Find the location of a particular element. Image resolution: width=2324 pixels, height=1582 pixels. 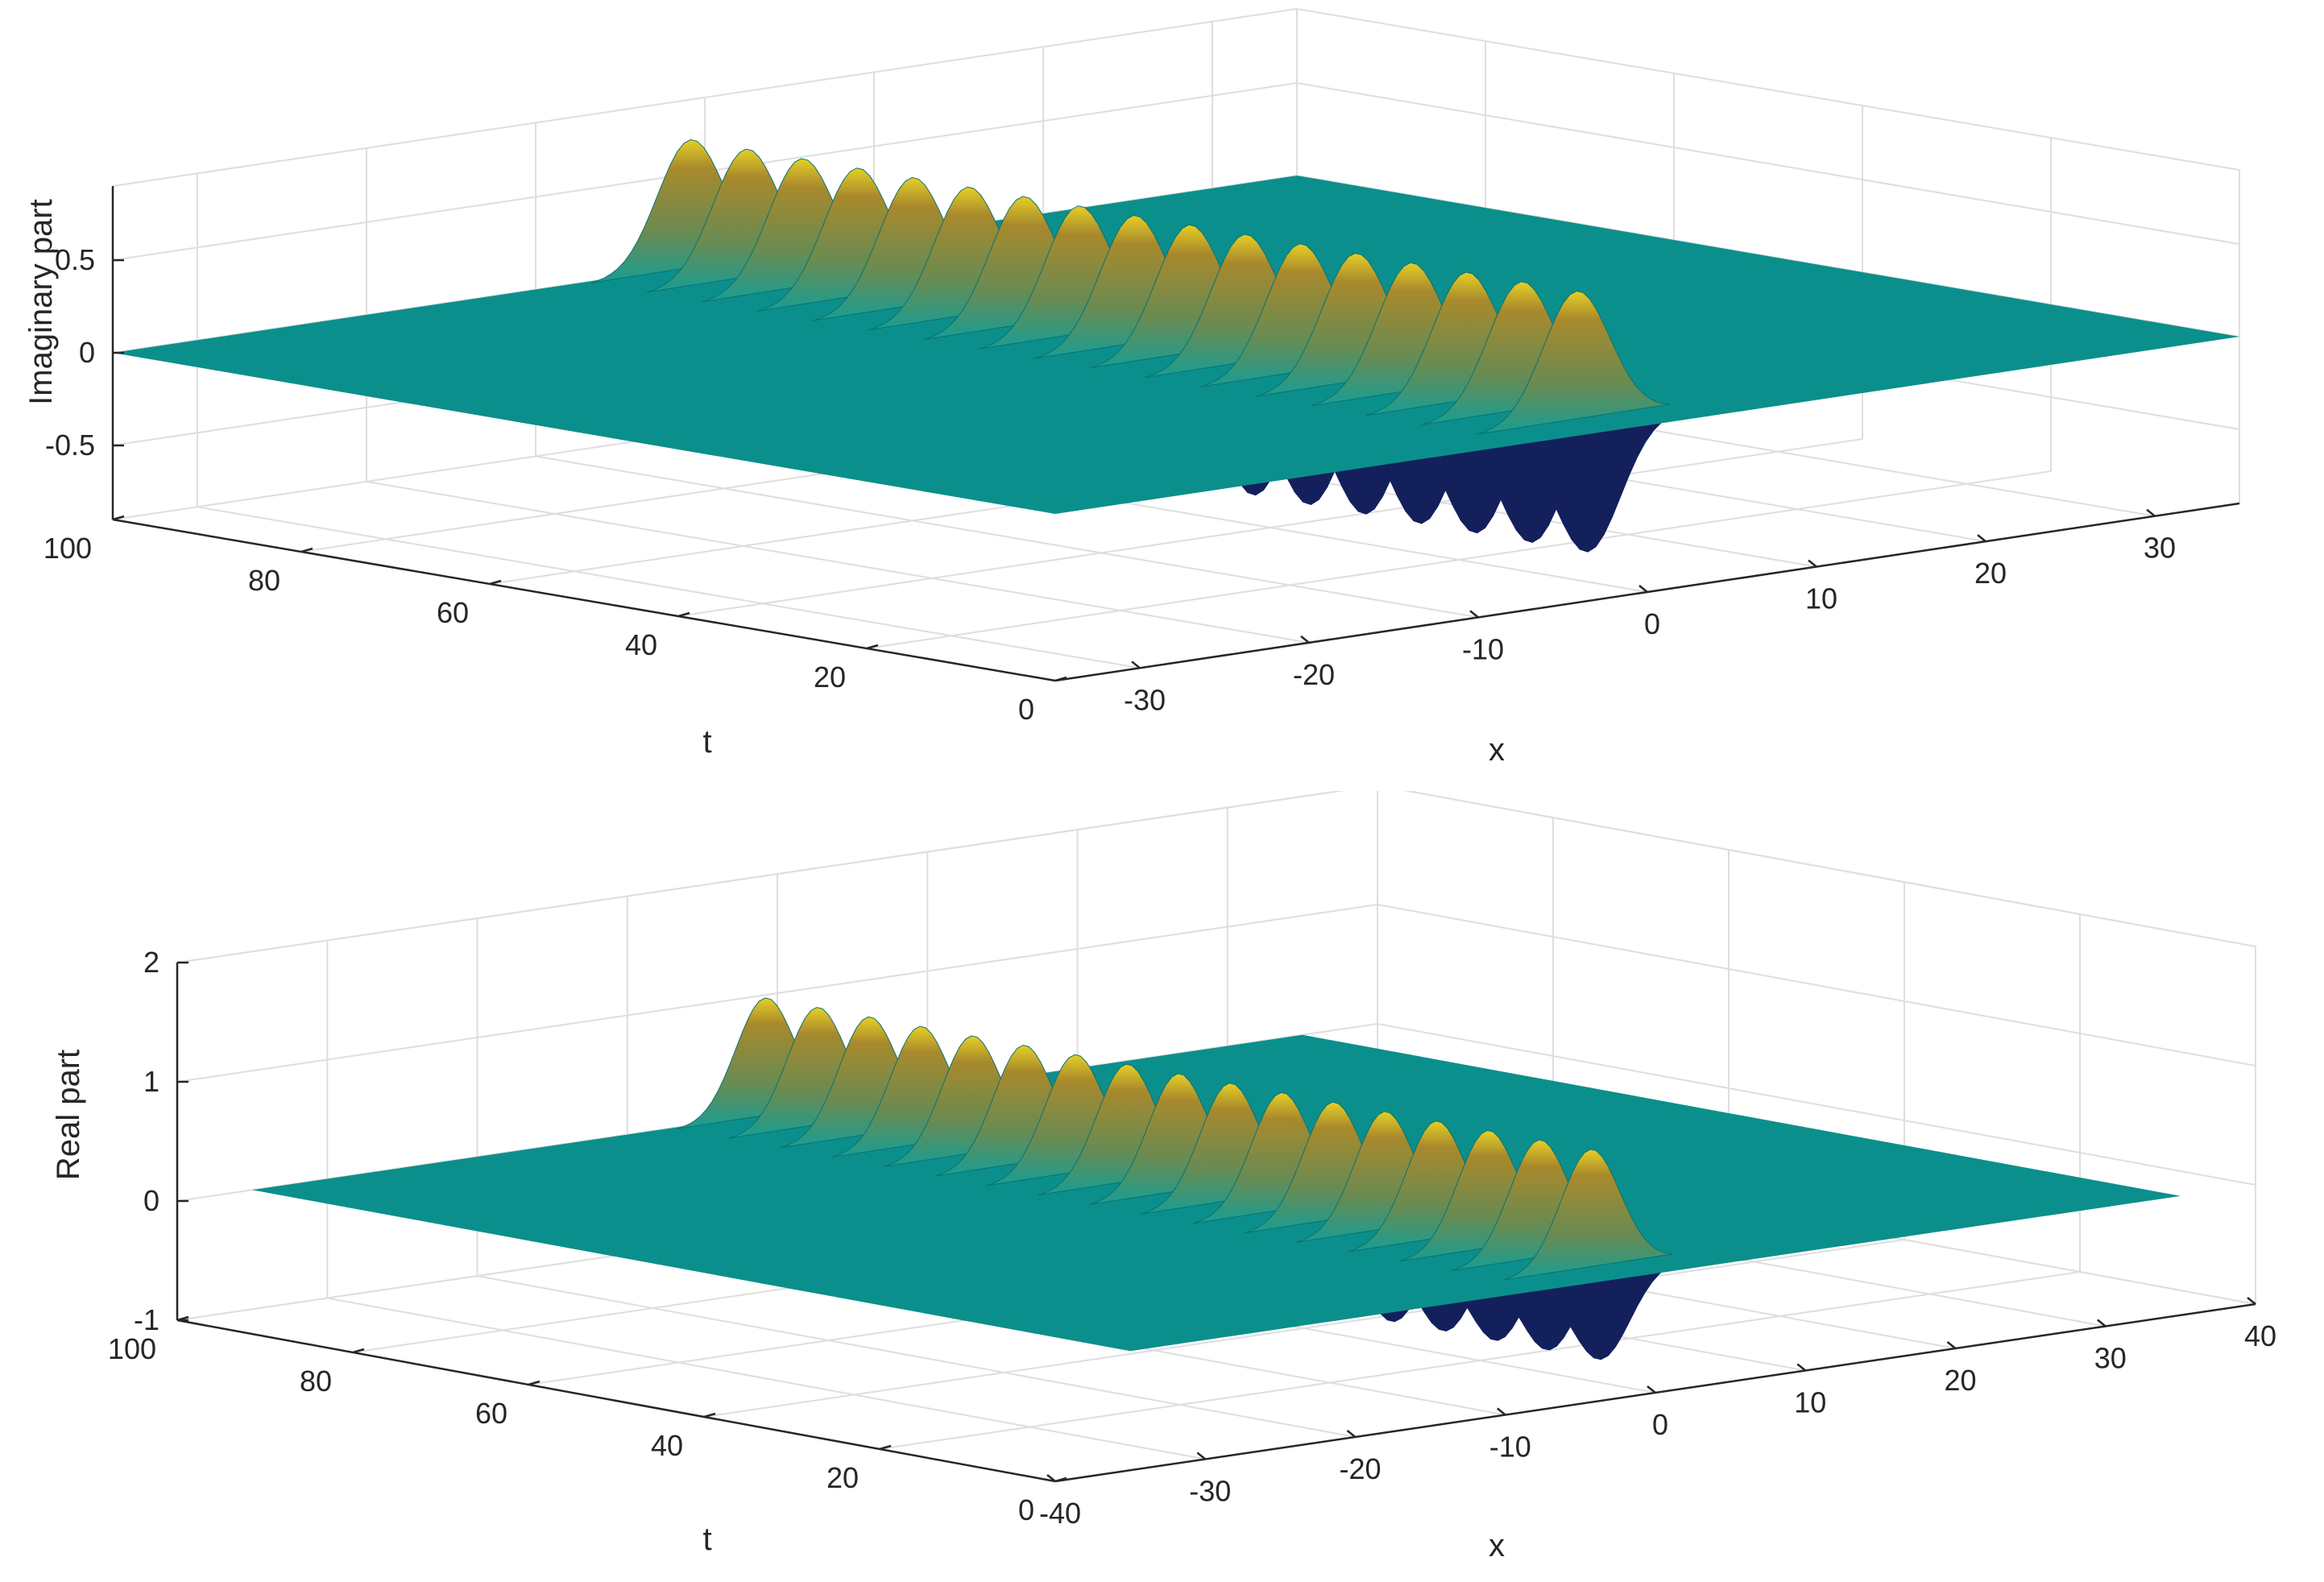

z-tick-label: 0.5 is located at coordinates (75, 259).